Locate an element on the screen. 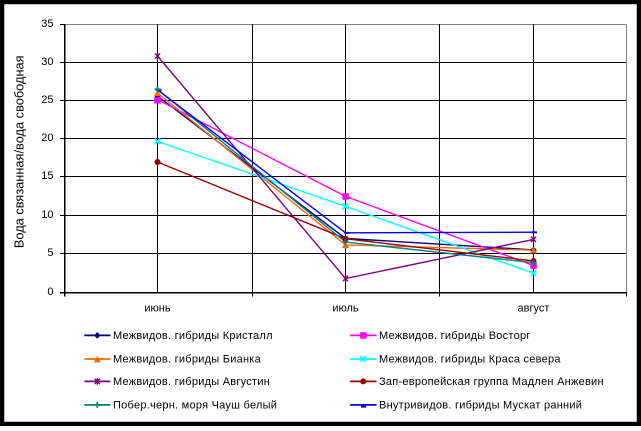  svg-text: Побер.черн. моря Чауш белый is located at coordinates (195, 406).